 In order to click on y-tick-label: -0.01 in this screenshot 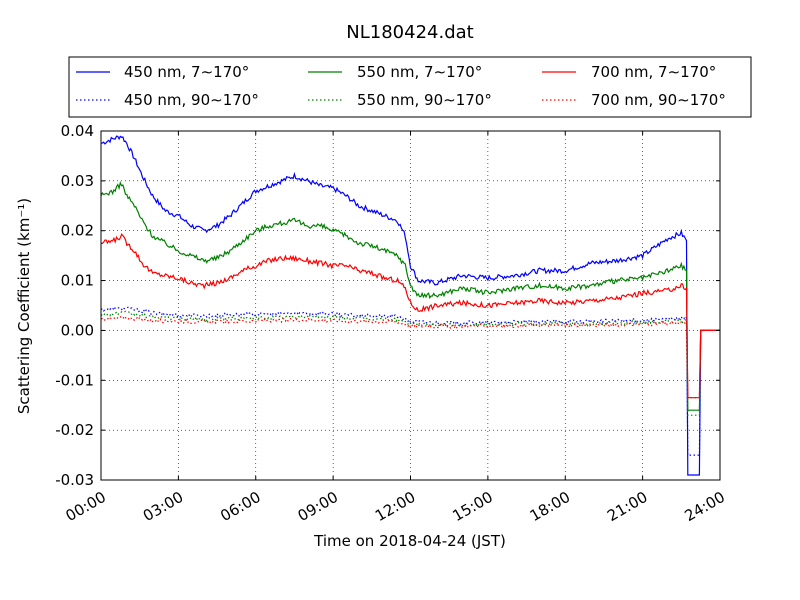, I will do `click(74, 380)`.